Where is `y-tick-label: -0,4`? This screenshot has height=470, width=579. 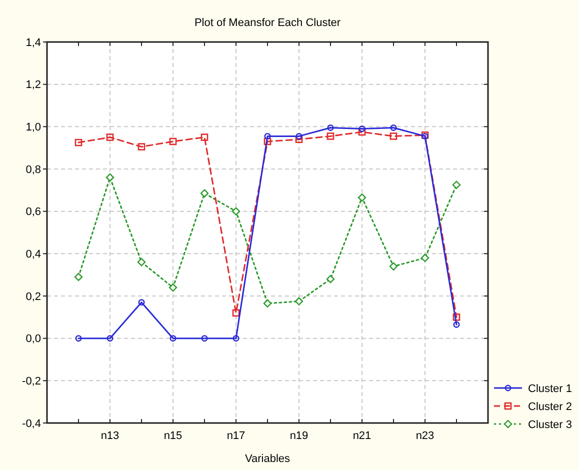 y-tick-label: -0,4 is located at coordinates (31, 424).